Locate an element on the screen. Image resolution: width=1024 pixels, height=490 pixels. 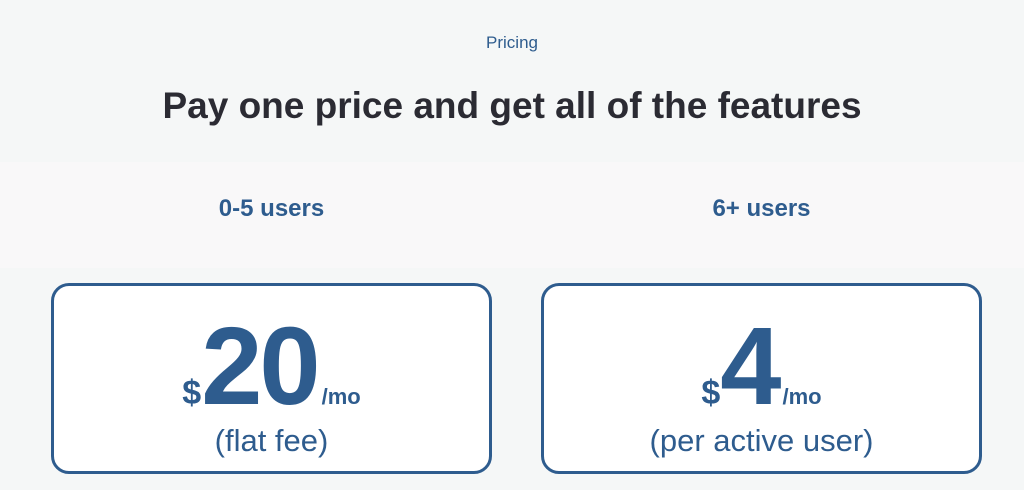
price-note: (per active user) is located at coordinates (761, 440).